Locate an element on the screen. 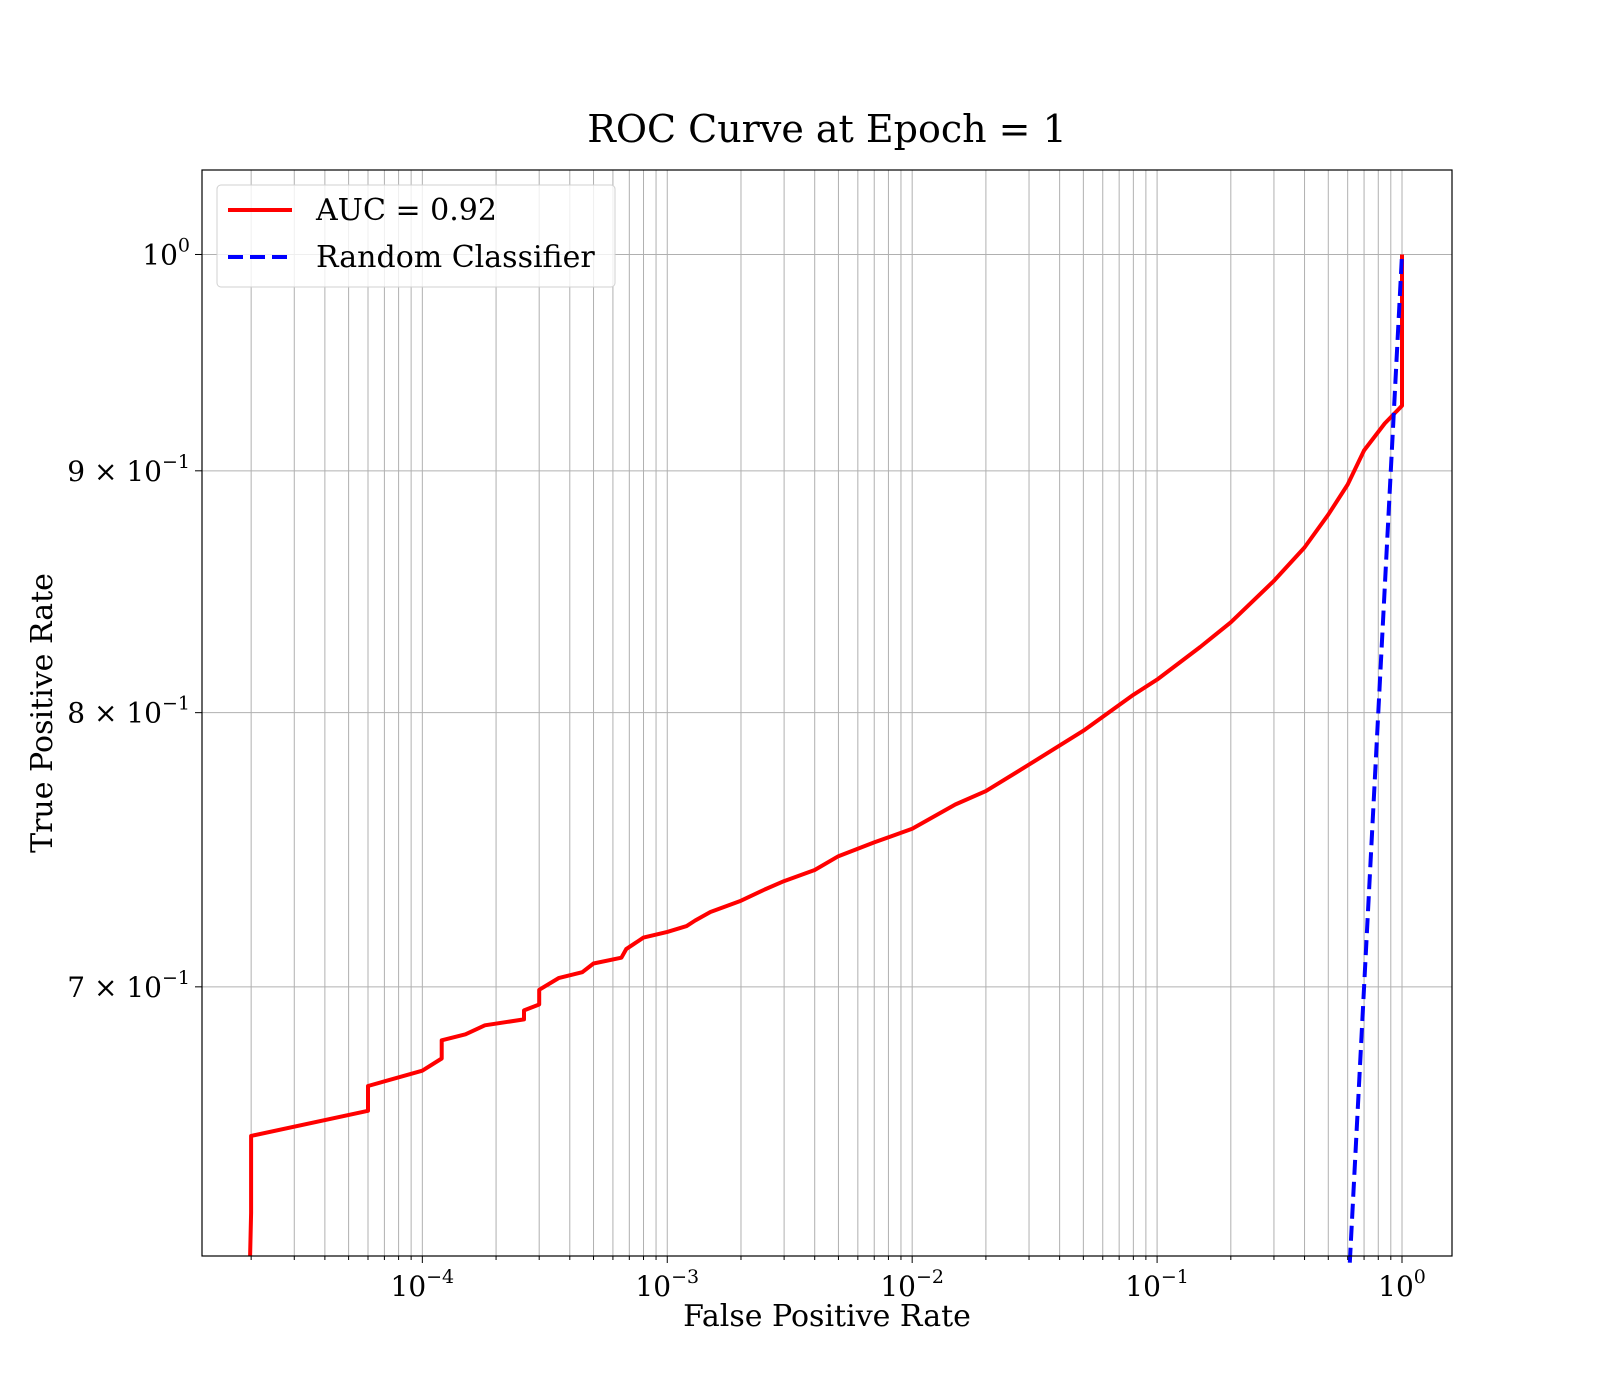  chart-title: ROC Curve at Epoch = 1 is located at coordinates (827, 129).